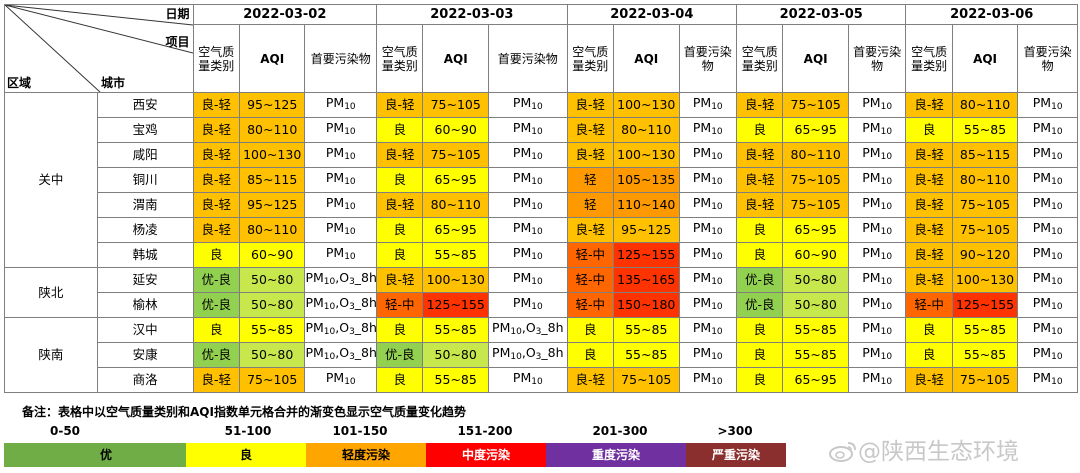 Image resolution: width=1080 pixels, height=473 pixels. I want to click on aqi-cell: 135~165, so click(646, 280).